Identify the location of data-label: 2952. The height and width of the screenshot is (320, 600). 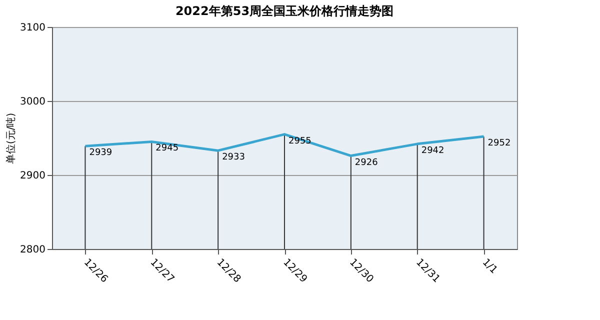
(499, 143).